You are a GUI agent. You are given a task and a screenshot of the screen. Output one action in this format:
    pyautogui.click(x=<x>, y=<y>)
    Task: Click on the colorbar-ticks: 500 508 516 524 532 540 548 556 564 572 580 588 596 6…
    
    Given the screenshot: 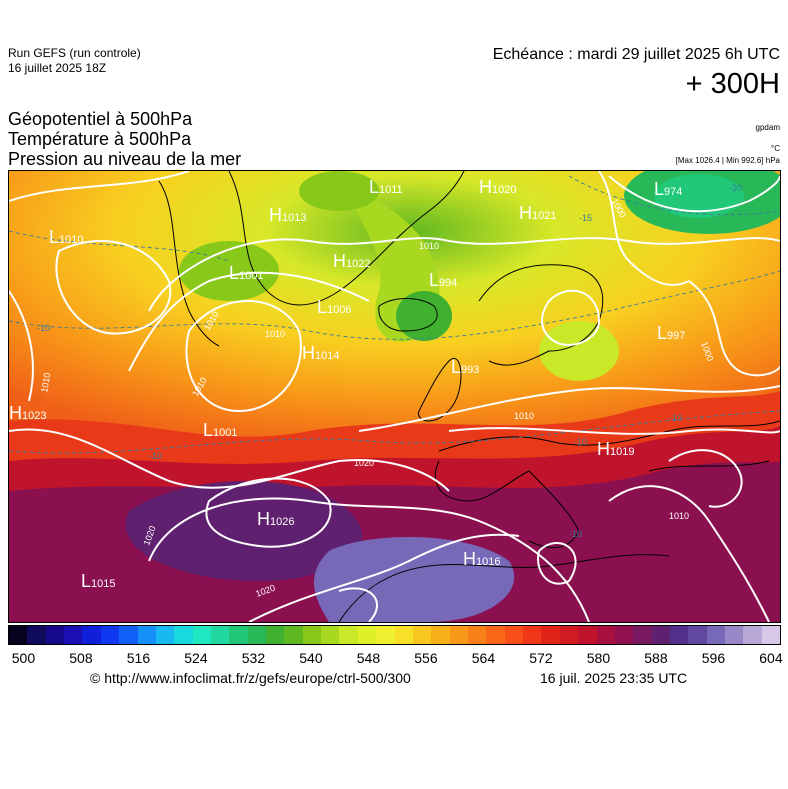 What is the action you would take?
    pyautogui.click(x=395, y=659)
    